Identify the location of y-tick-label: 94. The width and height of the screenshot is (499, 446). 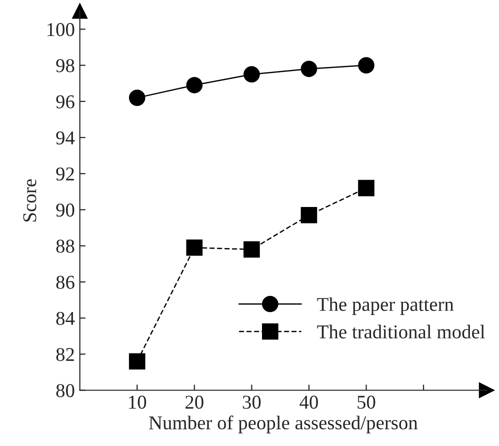
(65, 137).